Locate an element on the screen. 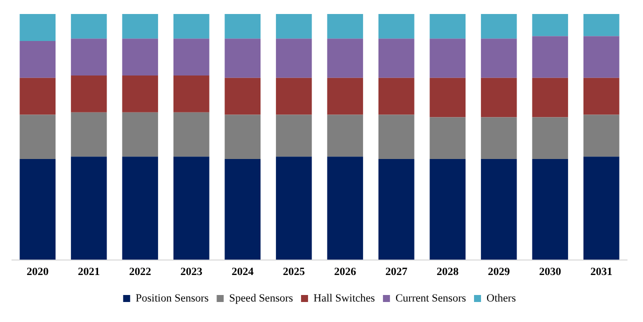 The image size is (643, 322). x-tick-label: 2024 is located at coordinates (243, 272).